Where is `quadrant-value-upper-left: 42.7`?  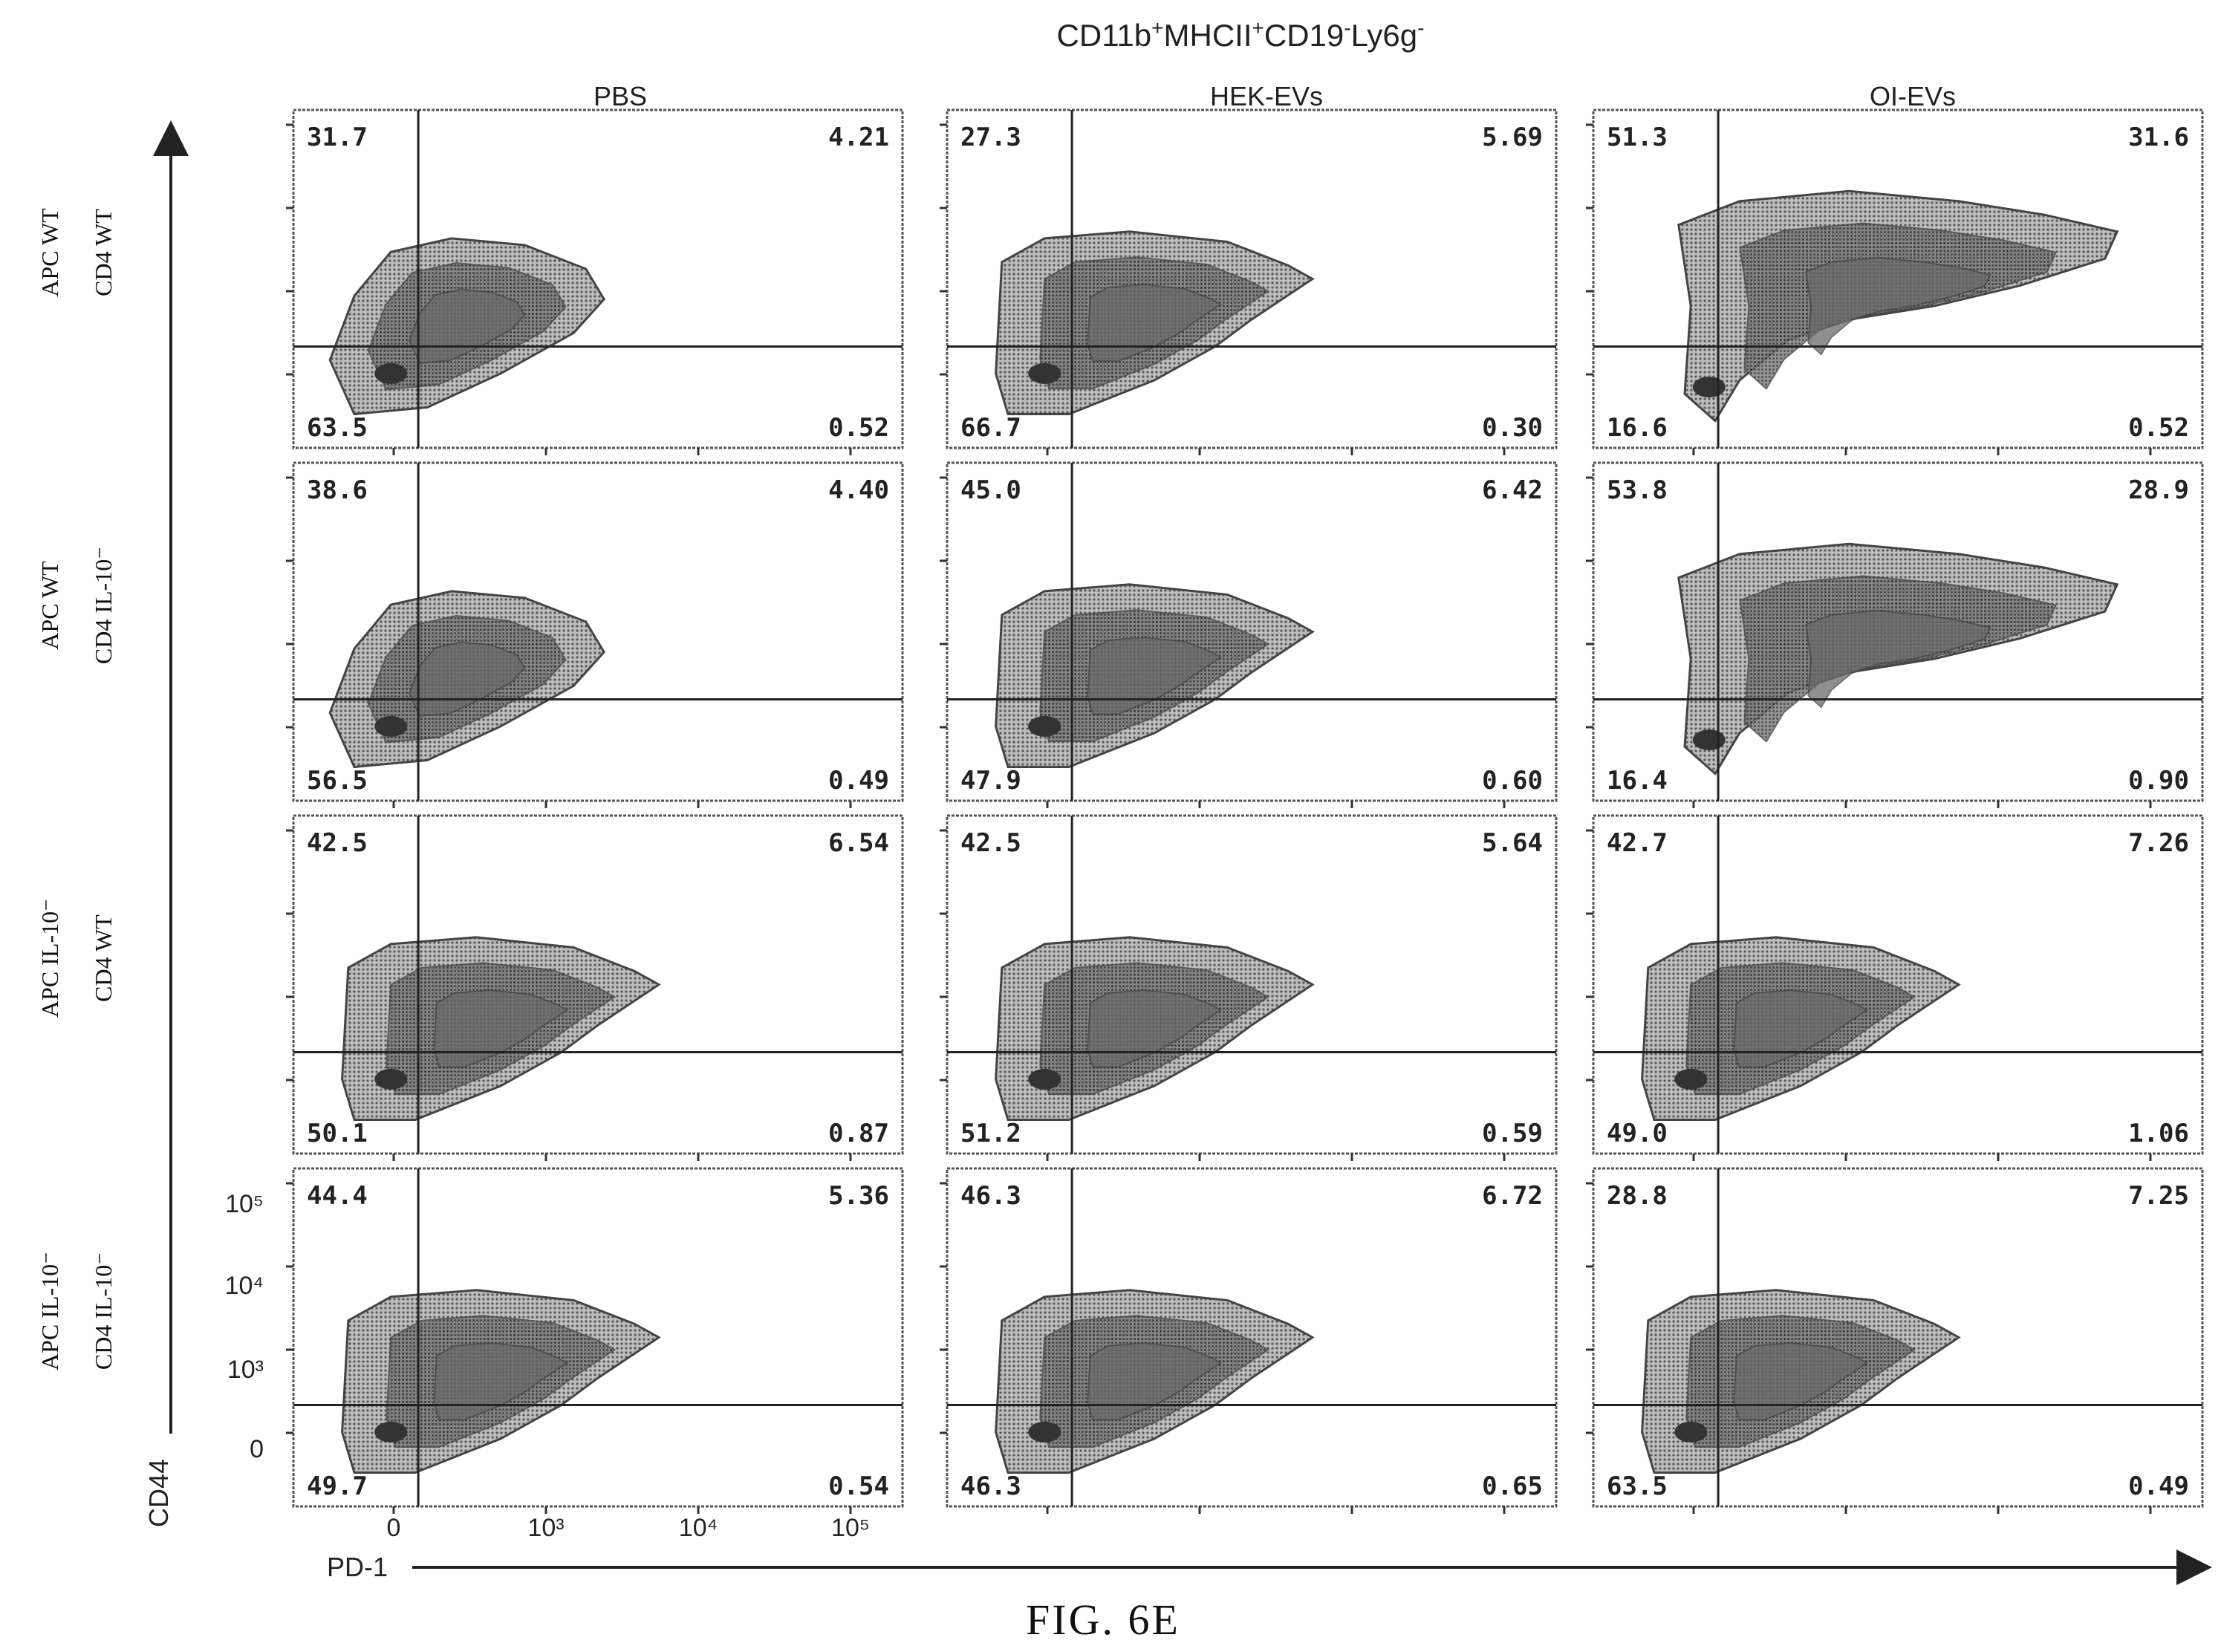
quadrant-value-upper-left: 42.7 is located at coordinates (1637, 843).